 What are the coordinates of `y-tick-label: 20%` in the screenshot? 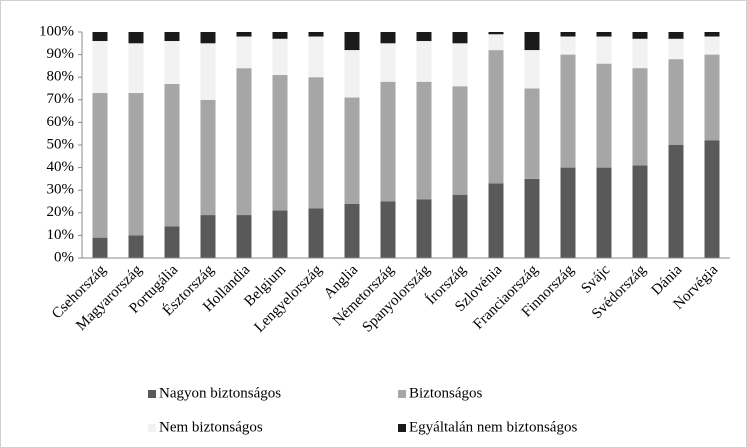 It's located at (61, 212).